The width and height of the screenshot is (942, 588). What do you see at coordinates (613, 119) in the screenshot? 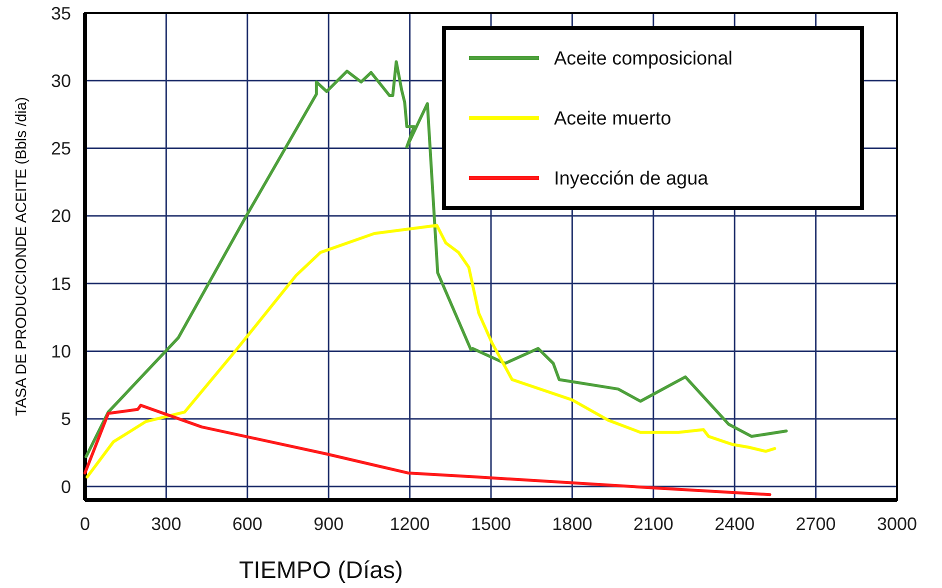
I see `legend-label: Aceite muerto` at bounding box center [613, 119].